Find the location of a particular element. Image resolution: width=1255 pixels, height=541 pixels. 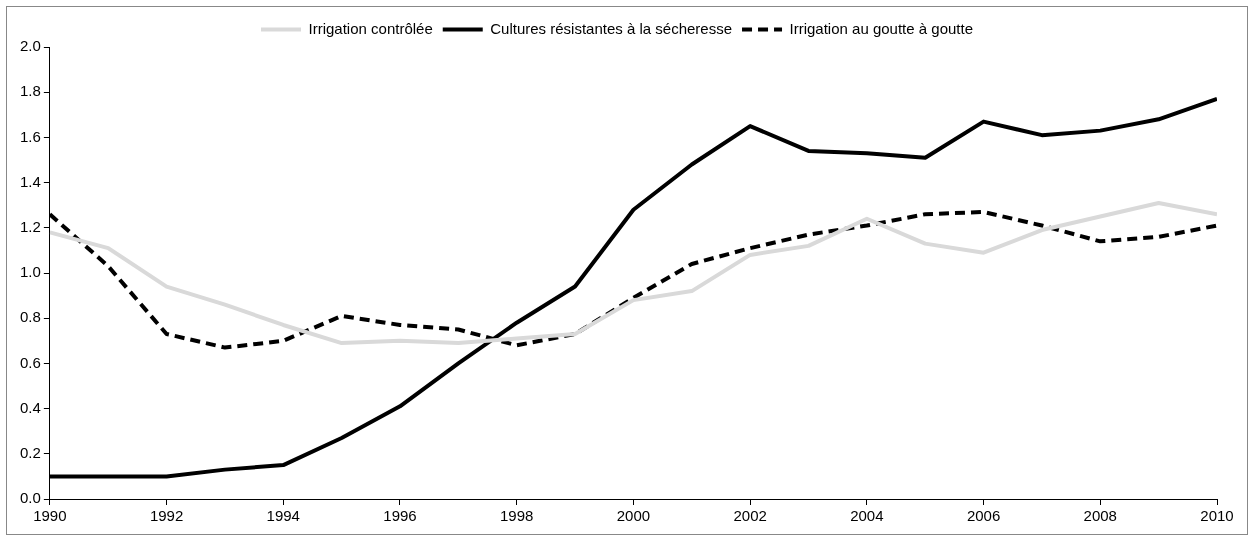

y-tick-label: 0.0 is located at coordinates (30, 498).